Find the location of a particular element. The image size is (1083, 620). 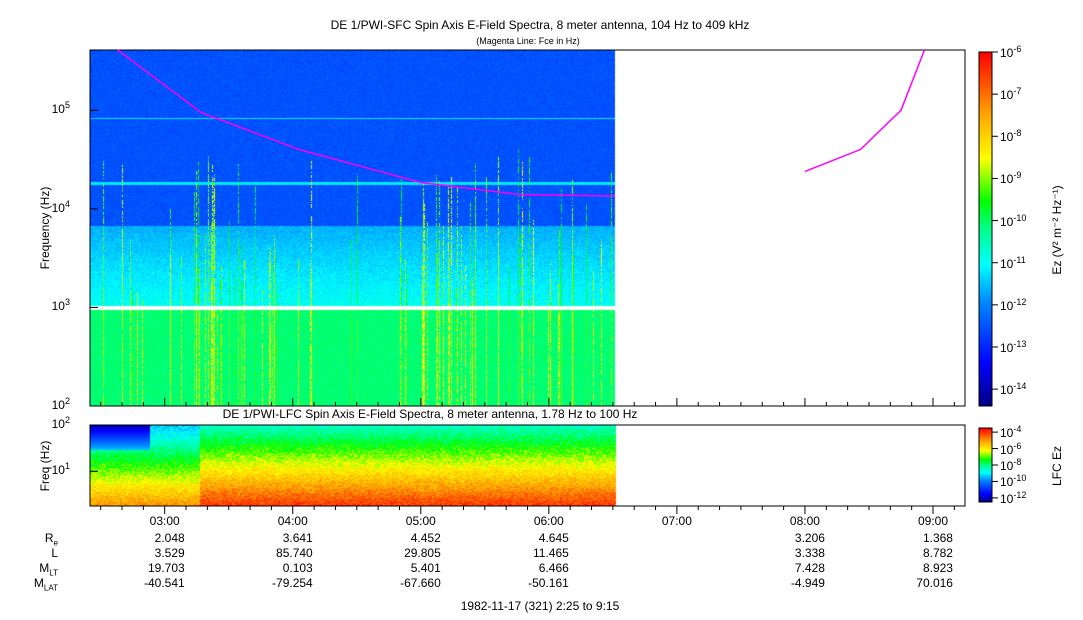

sfc-colorbar-tick-label: 10⁻⁸ is located at coordinates (1011, 136).